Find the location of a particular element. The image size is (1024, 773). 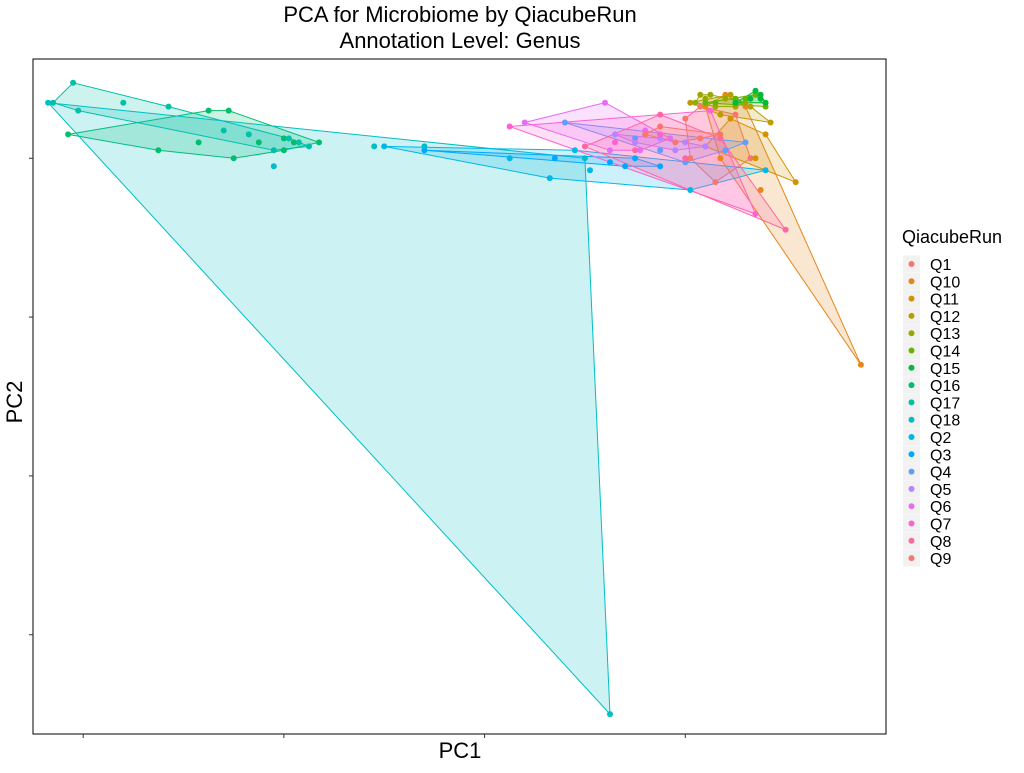

legend-key-q7 is located at coordinates (911, 523).